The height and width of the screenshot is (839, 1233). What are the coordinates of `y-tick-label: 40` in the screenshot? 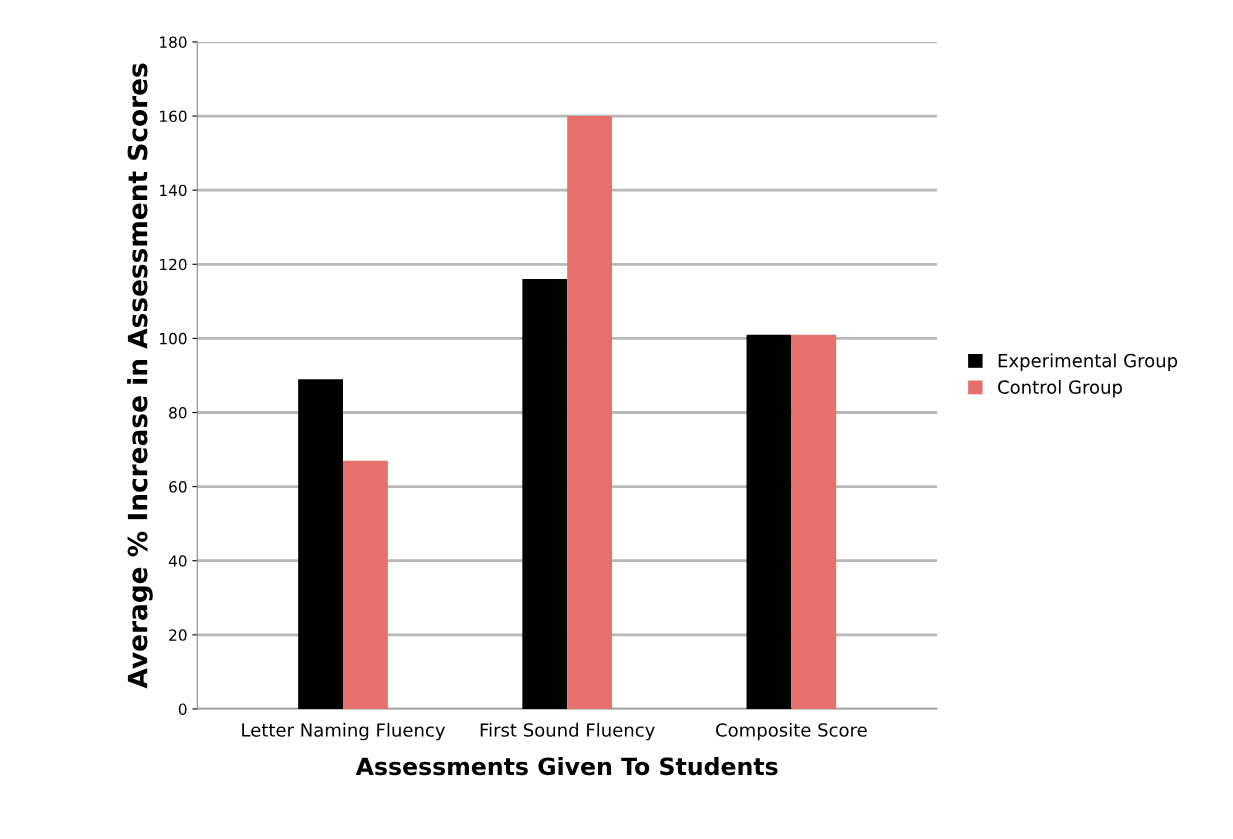 It's located at (177, 561).